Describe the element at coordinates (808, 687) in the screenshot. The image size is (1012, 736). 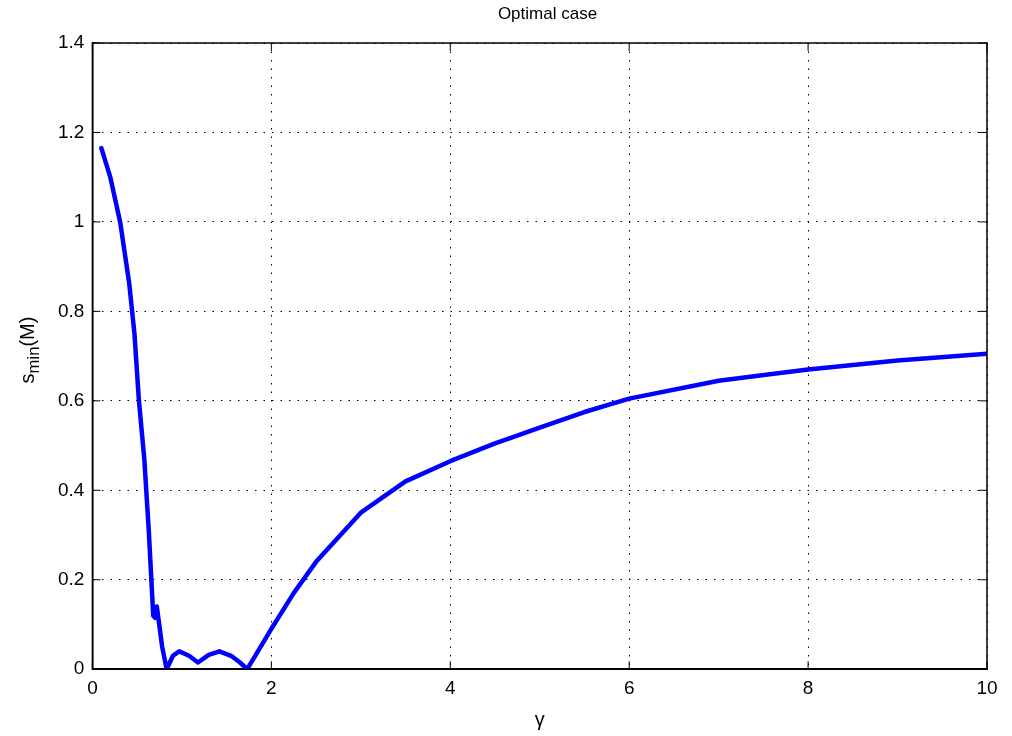
I see `x-tick-label: 8` at that location.